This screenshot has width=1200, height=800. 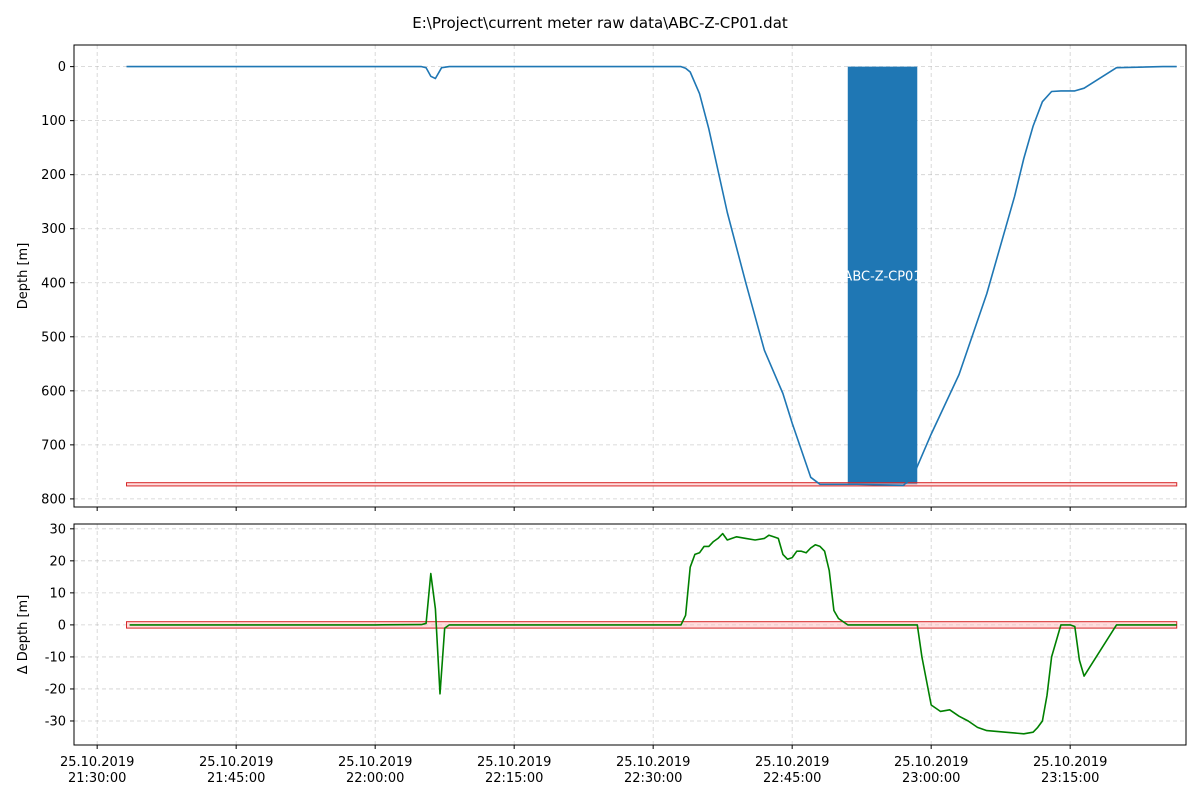 I want to click on y-tick-label: 800, so click(x=53, y=499).